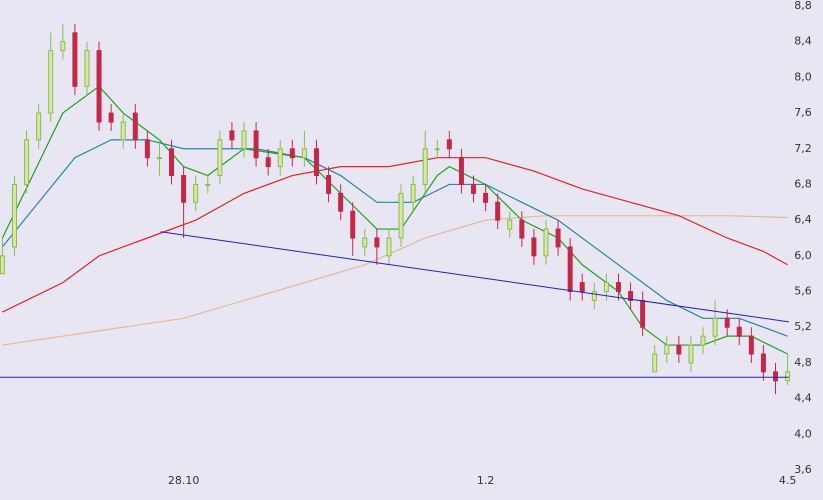  What do you see at coordinates (788, 480) in the screenshot?
I see `x-tick-label: 4.5` at bounding box center [788, 480].